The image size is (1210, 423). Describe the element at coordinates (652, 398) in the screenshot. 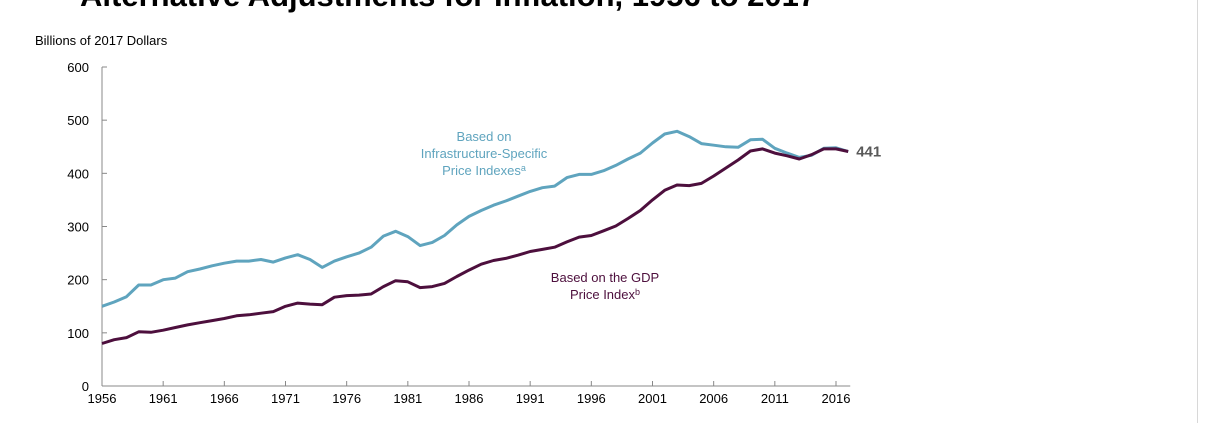

I see `x-tick-label: 2001` at that location.